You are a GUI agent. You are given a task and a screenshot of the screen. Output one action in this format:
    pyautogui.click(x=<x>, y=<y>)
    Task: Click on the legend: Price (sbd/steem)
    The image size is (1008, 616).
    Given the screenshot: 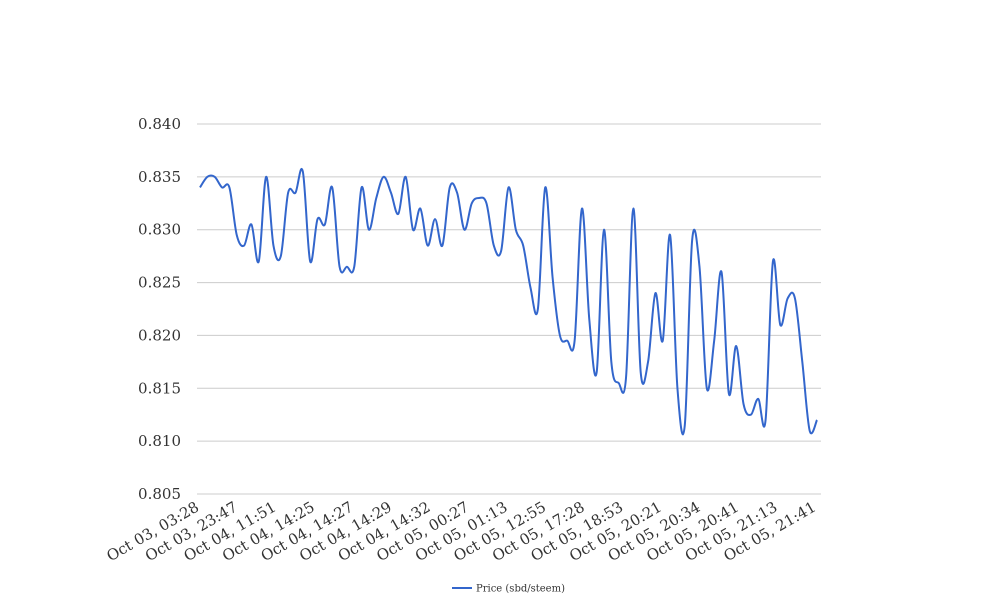 What is the action you would take?
    pyautogui.click(x=508, y=589)
    